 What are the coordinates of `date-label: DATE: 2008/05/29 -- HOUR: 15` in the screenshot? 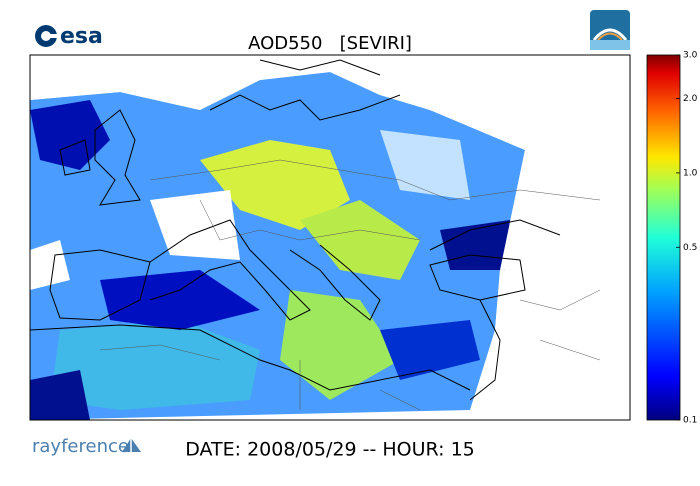 It's located at (330, 450).